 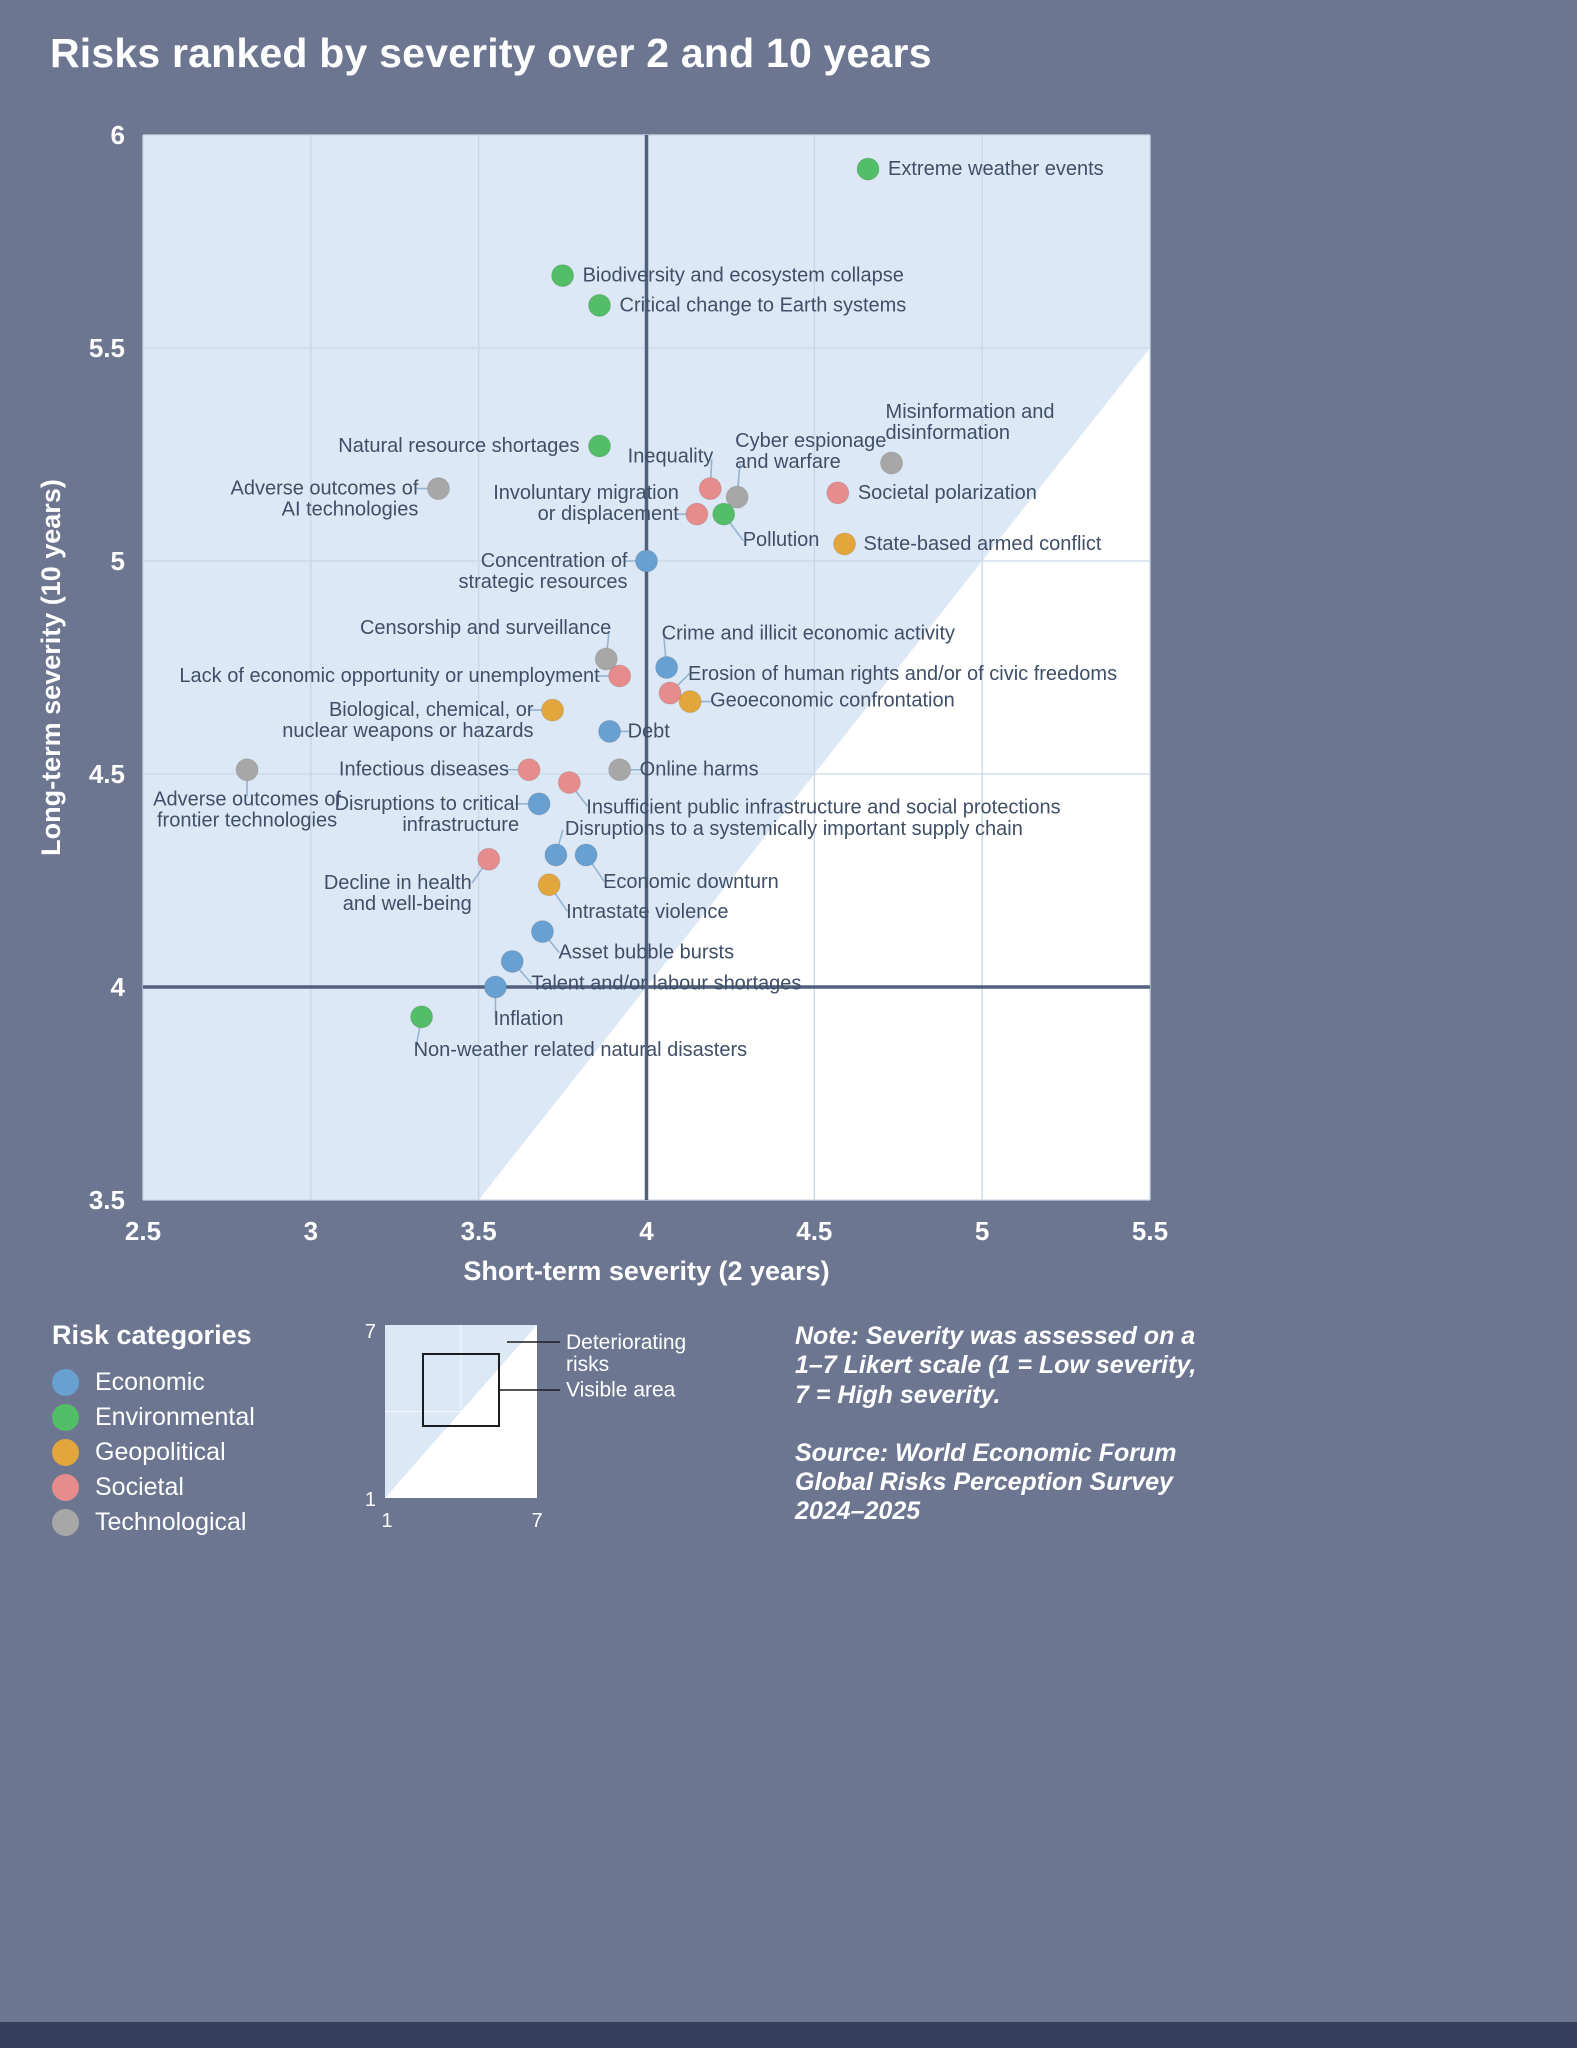 I want to click on point-label-natural-resource-shortages: Natural resource shortages, so click(x=458, y=446).